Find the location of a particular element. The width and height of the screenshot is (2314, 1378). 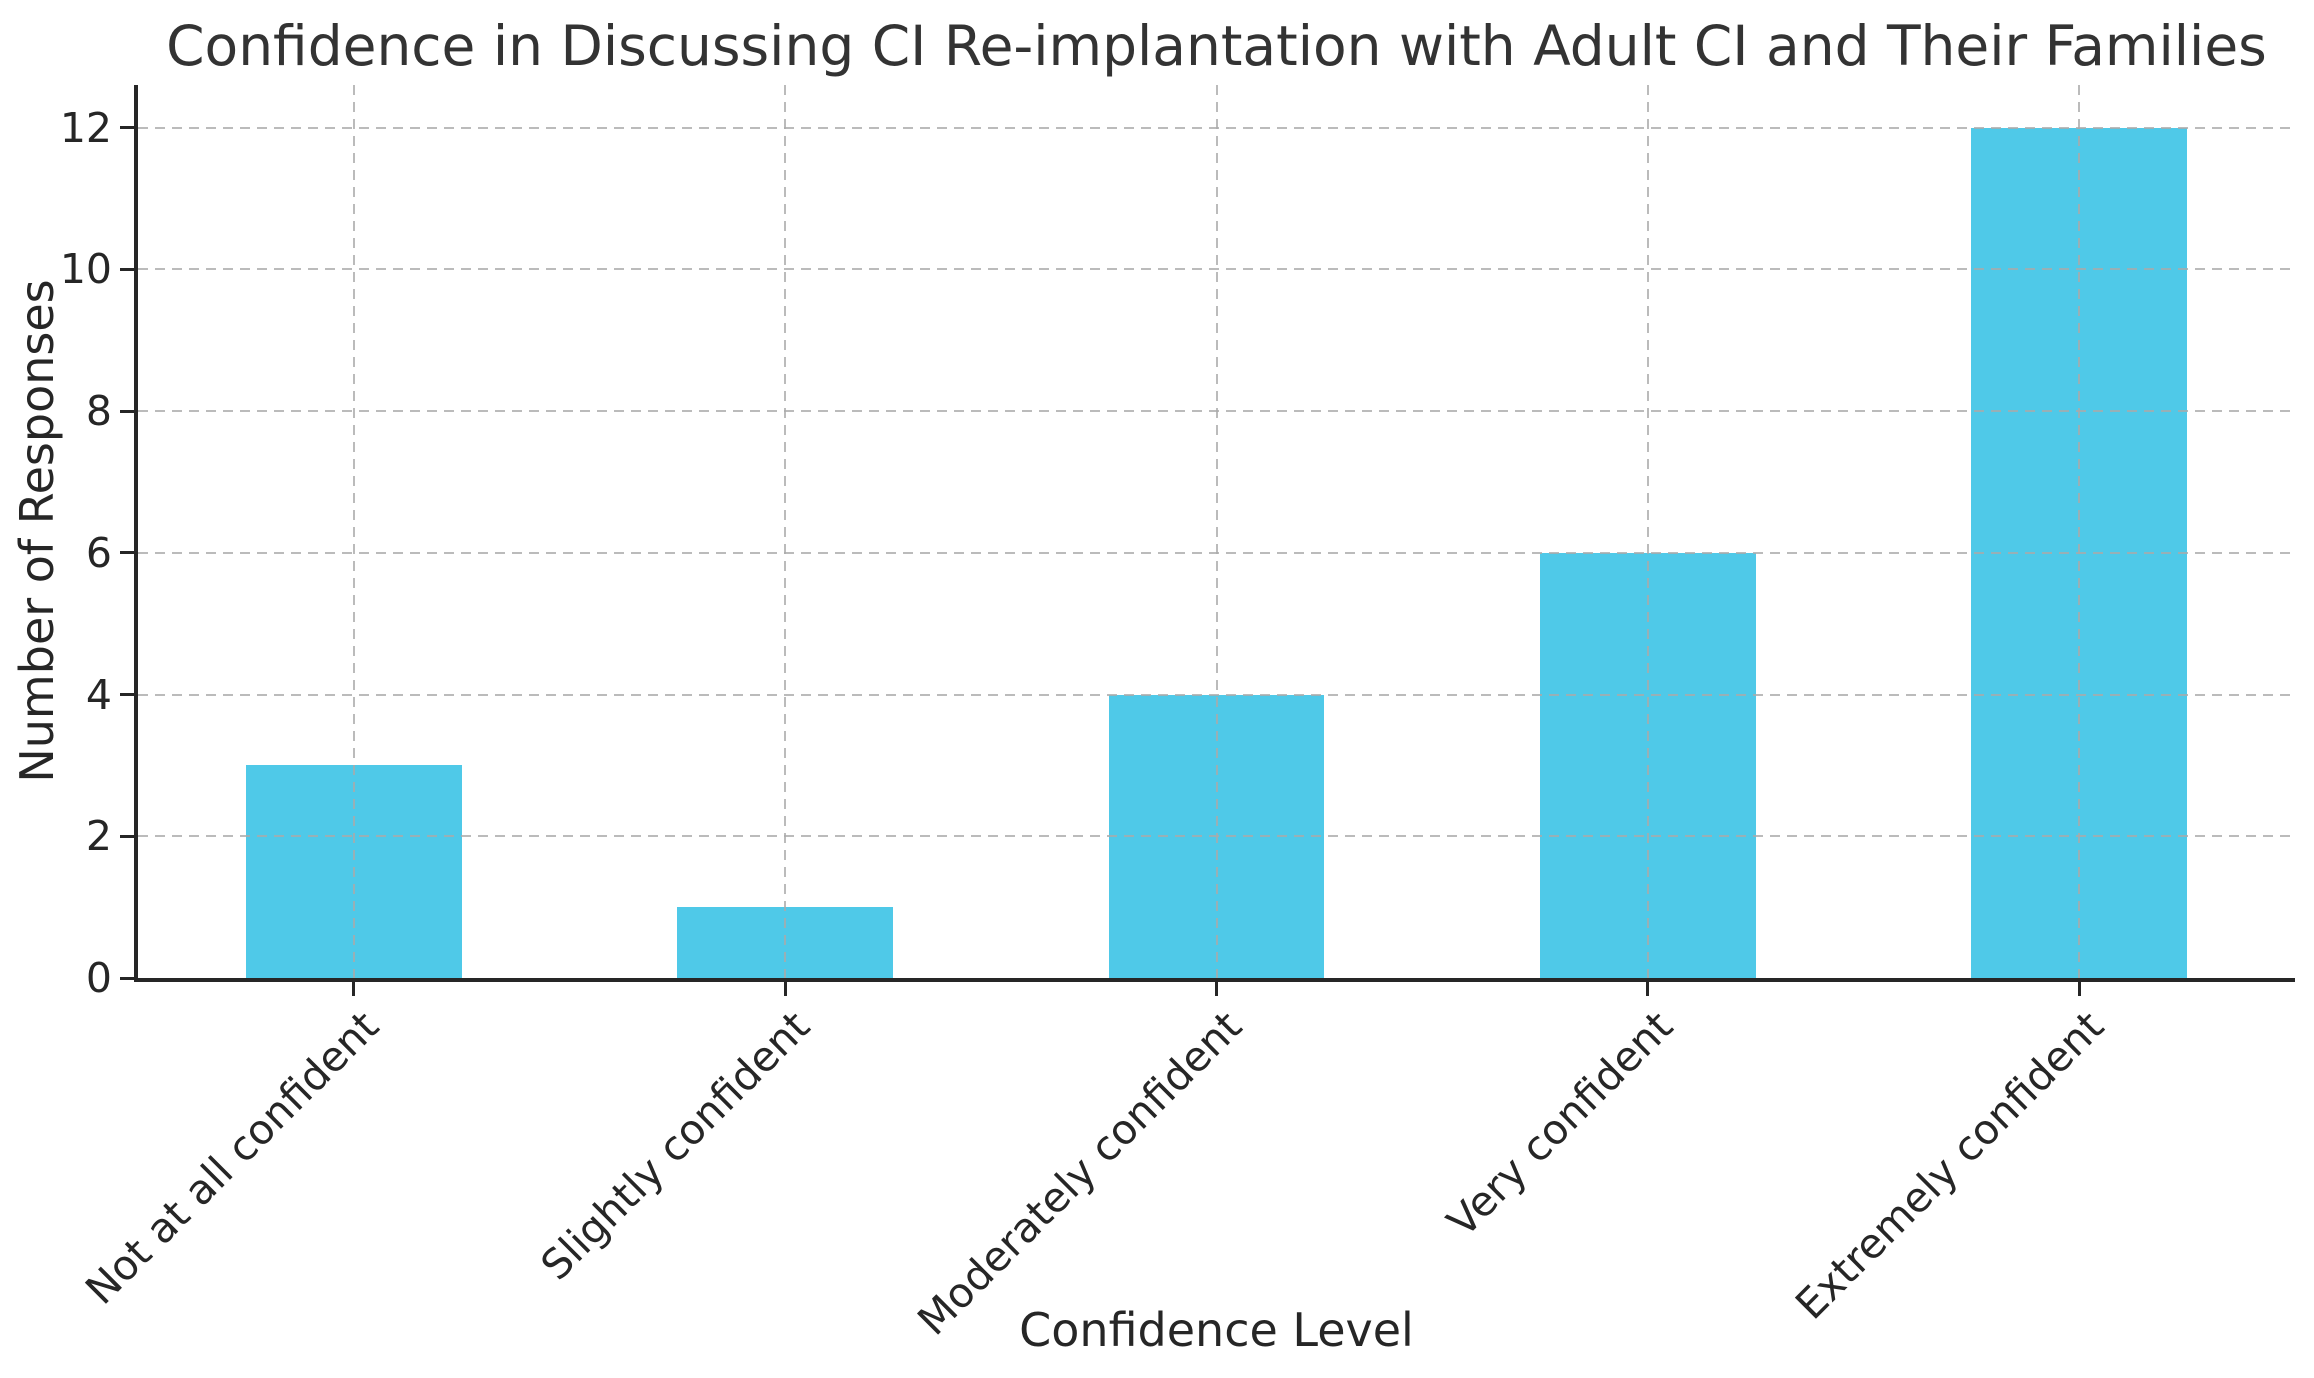

y-tick-label: 8 is located at coordinates (98, 411).